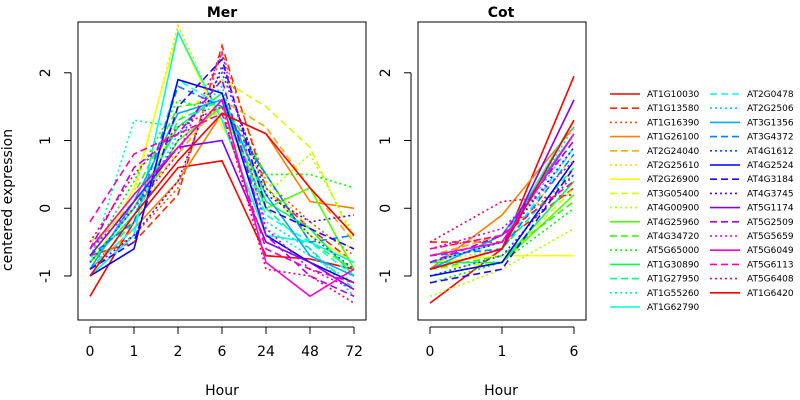 The image size is (800, 400). Describe the element at coordinates (222, 391) in the screenshot. I see `x-axis-label-mer: Hour` at that location.